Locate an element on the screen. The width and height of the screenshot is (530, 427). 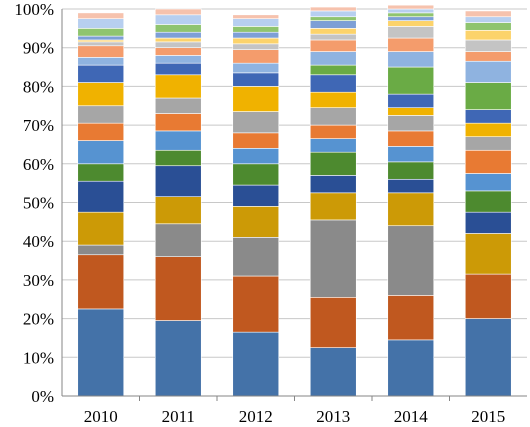
y-tick-label: 80% is located at coordinates (38, 86).